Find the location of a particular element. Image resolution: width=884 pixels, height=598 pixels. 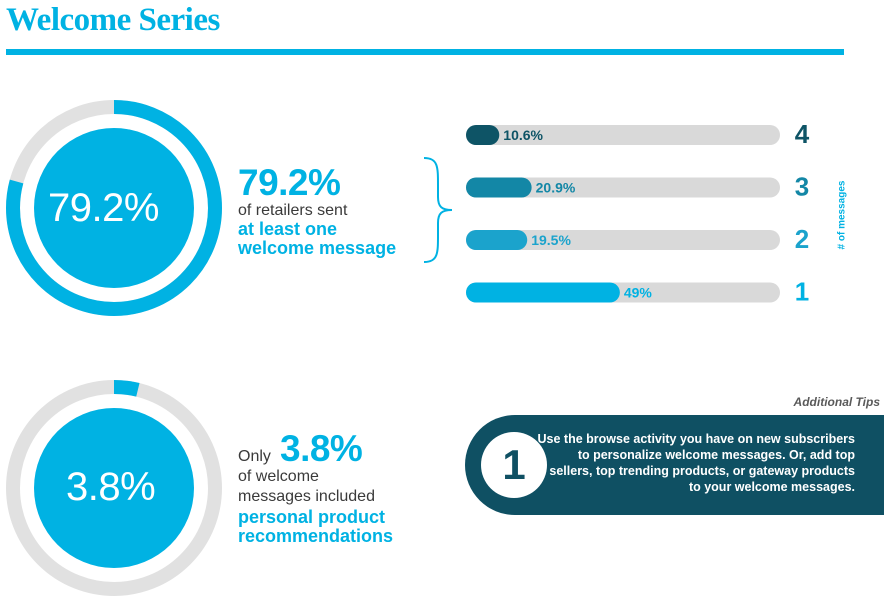

y-axis-label-text: # of messages is located at coordinates (842, 215).